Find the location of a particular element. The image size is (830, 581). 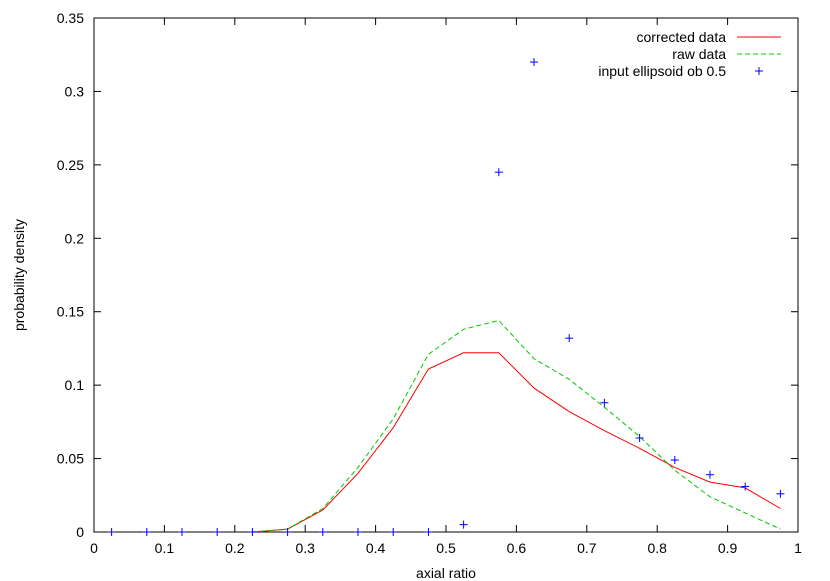

x-tick-label: 0.7 is located at coordinates (587, 548).